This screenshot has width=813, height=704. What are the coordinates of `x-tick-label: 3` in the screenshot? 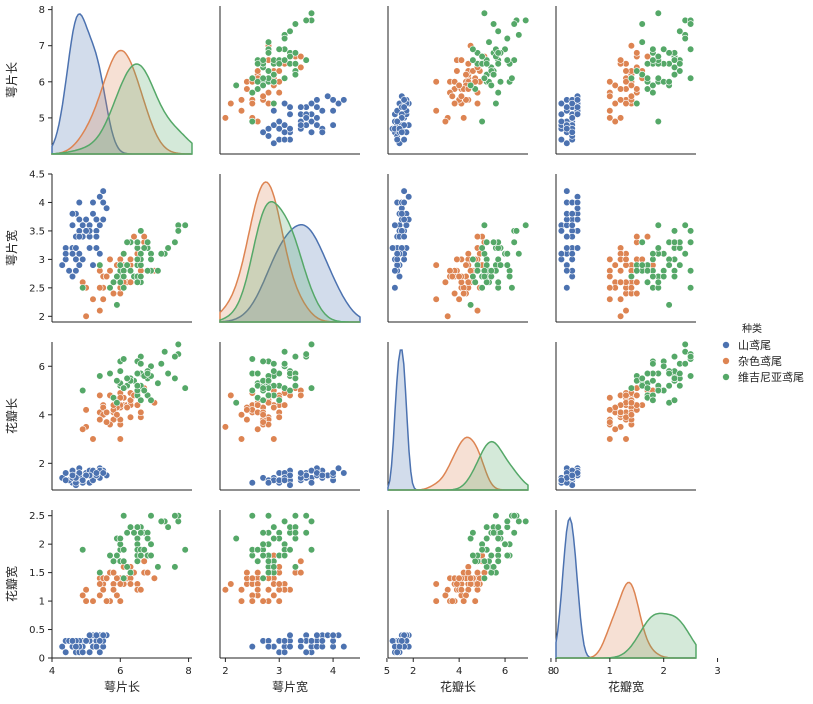 It's located at (279, 671).